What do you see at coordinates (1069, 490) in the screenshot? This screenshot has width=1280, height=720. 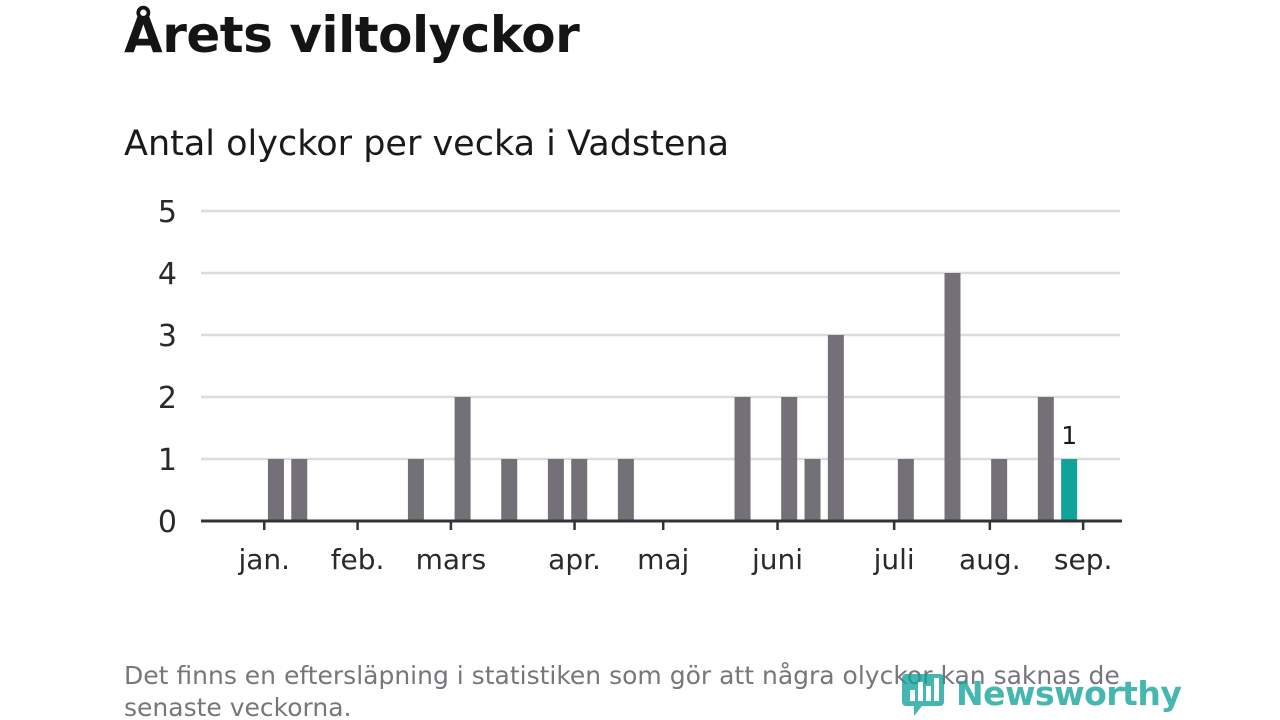 I see `bar-current-week` at bounding box center [1069, 490].